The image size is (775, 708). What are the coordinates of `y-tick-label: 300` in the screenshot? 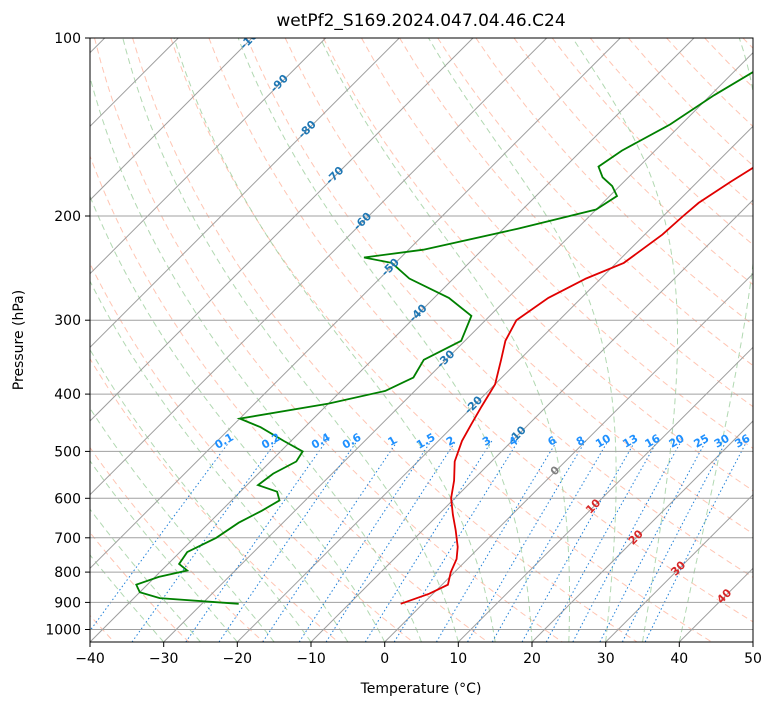 It's located at (67, 321).